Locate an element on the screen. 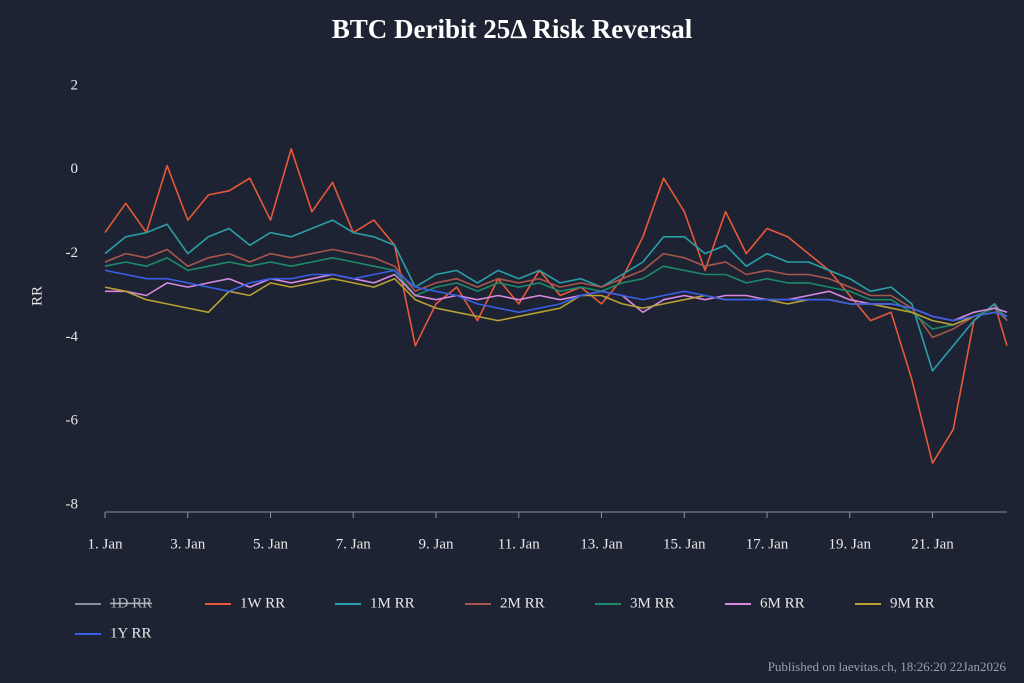 The height and width of the screenshot is (683, 1024). legend-label: 3M RR is located at coordinates (652, 603).